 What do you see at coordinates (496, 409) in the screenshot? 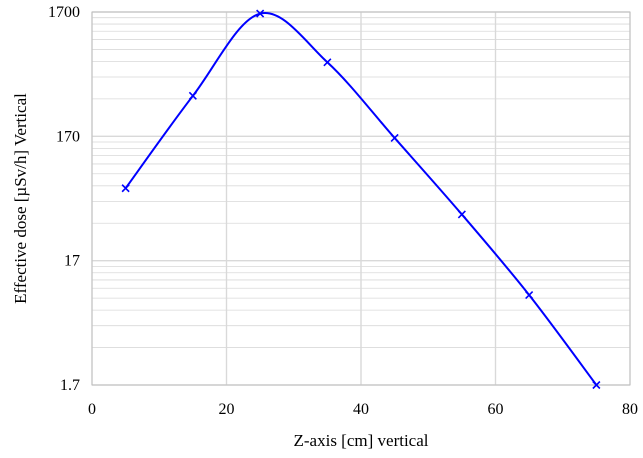
I see `x-tick-label: 60` at bounding box center [496, 409].